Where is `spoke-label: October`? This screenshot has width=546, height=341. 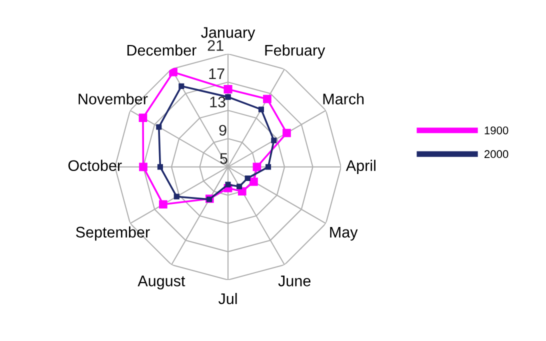 spoke-label: October is located at coordinates (95, 166).